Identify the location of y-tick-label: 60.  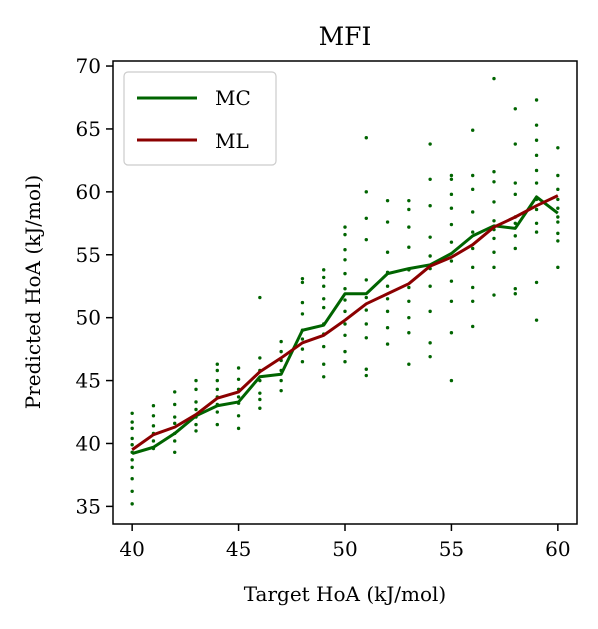
(88, 192).